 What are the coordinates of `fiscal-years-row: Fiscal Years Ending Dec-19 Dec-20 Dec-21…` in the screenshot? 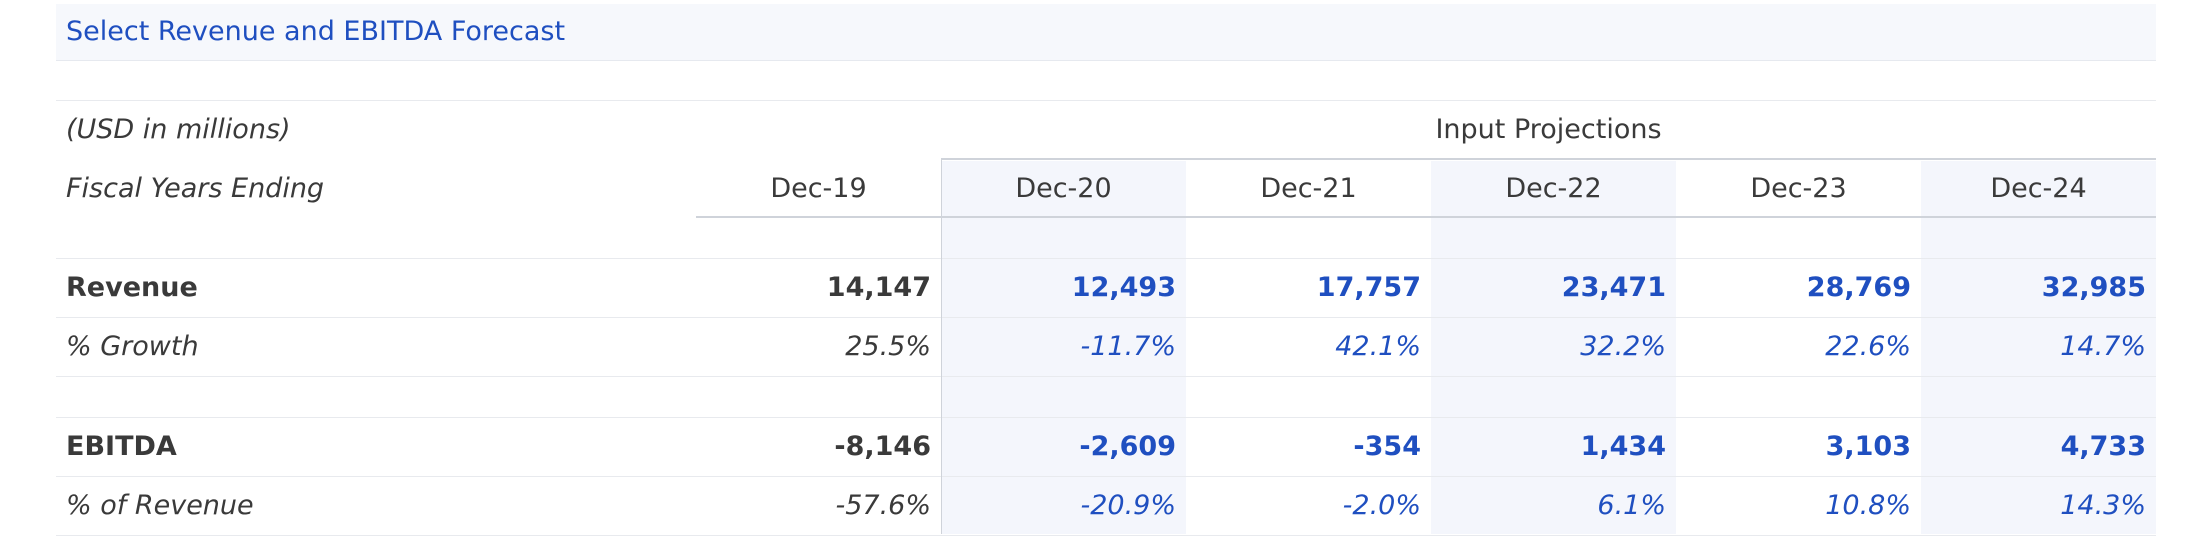 It's located at (1106, 189).